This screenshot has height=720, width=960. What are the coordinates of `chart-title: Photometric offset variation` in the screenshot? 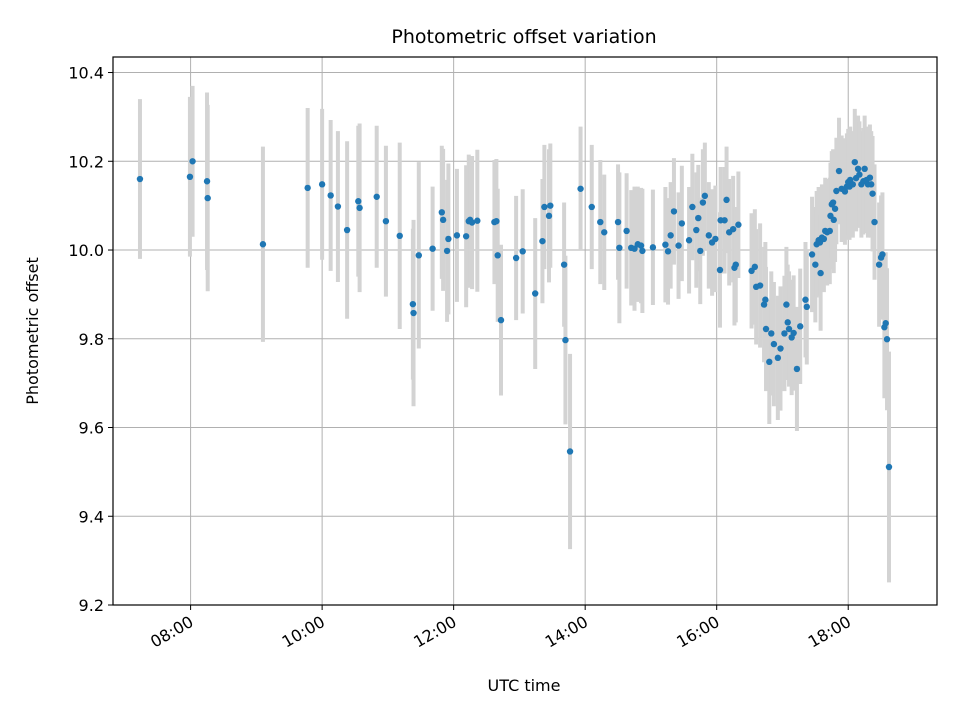 It's located at (523, 37).